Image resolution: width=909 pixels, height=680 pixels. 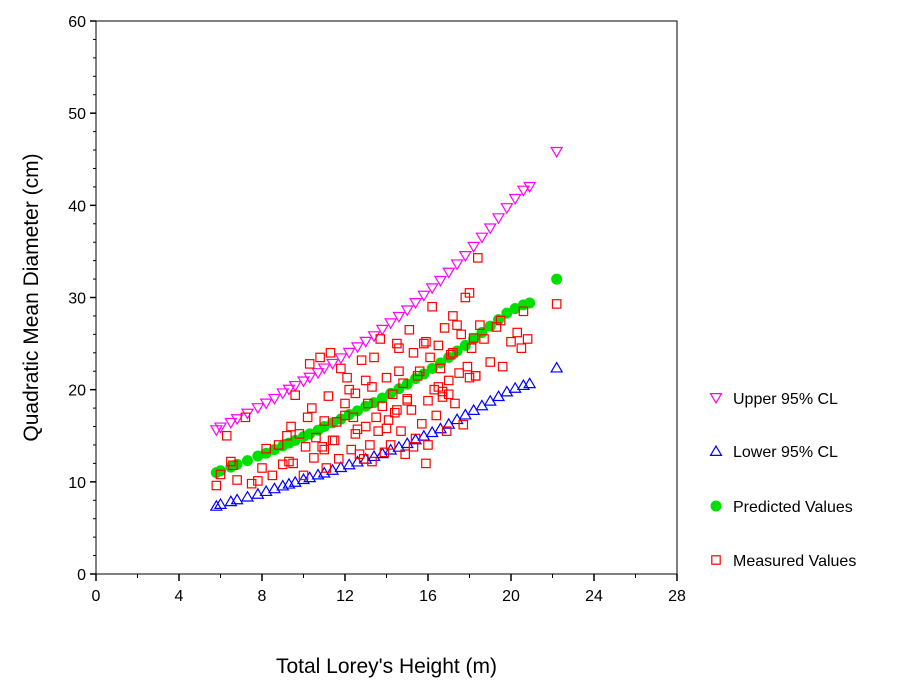 I want to click on y-tick-label: 20, so click(x=77, y=391).